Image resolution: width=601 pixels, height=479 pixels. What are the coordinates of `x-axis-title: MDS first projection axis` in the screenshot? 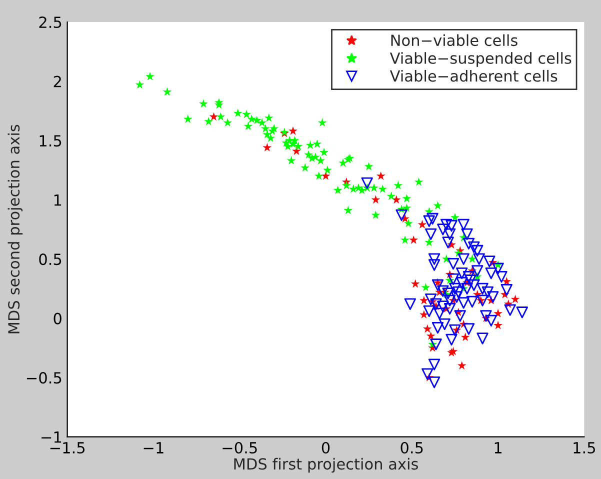 It's located at (326, 465).